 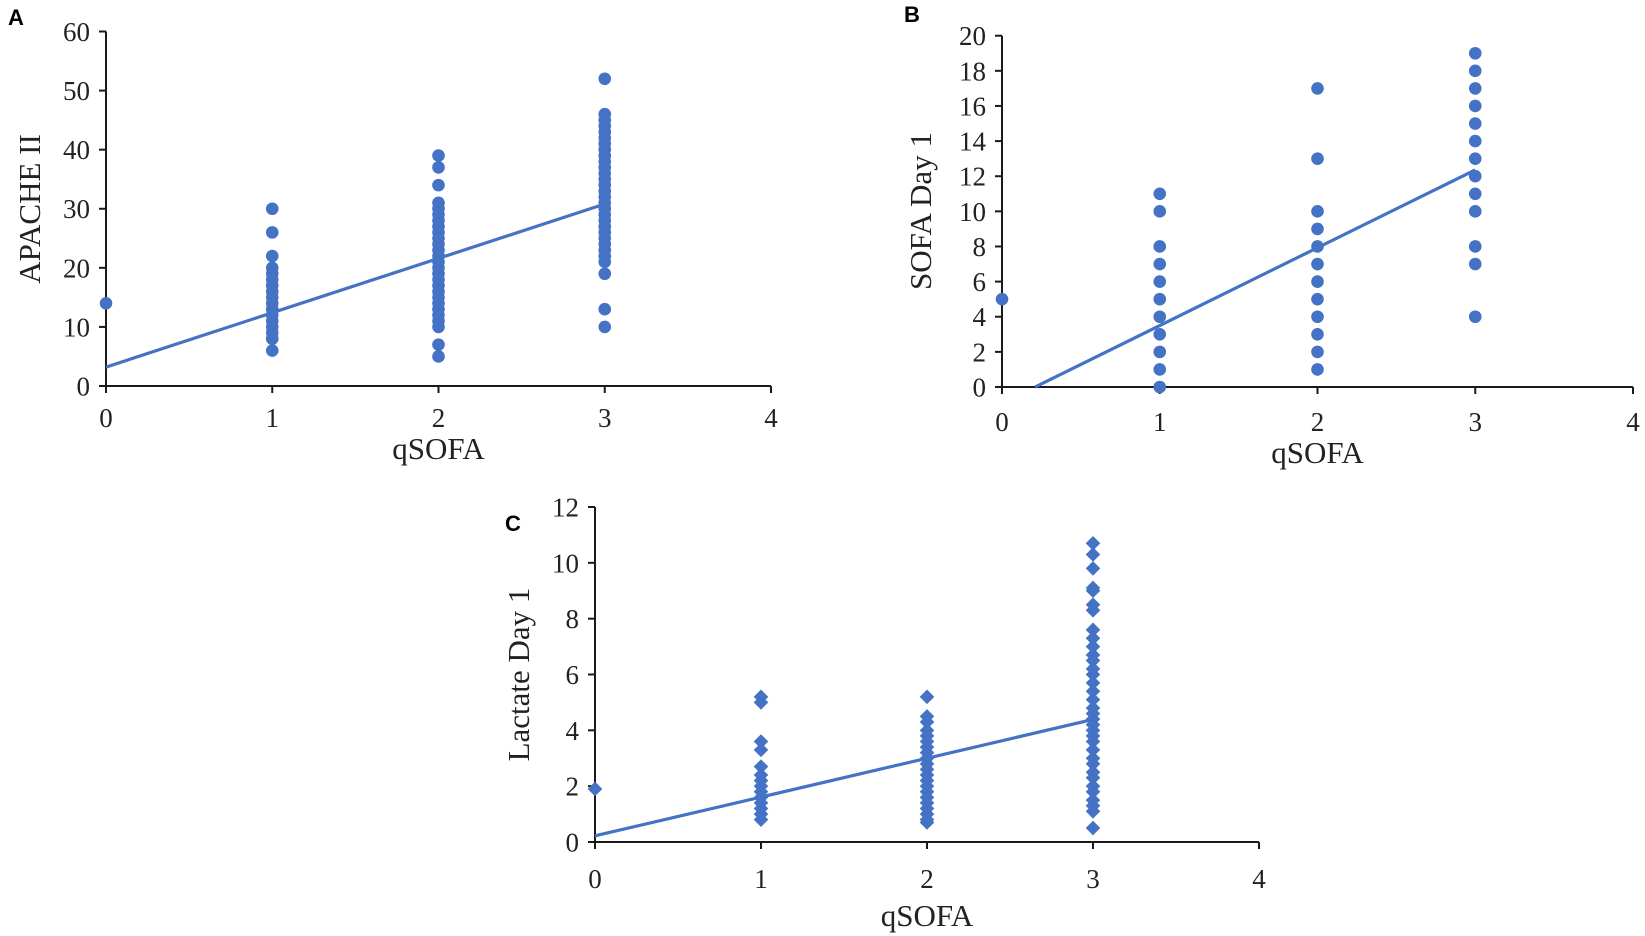 I want to click on y-tick-label: 30, so click(x=76, y=209).